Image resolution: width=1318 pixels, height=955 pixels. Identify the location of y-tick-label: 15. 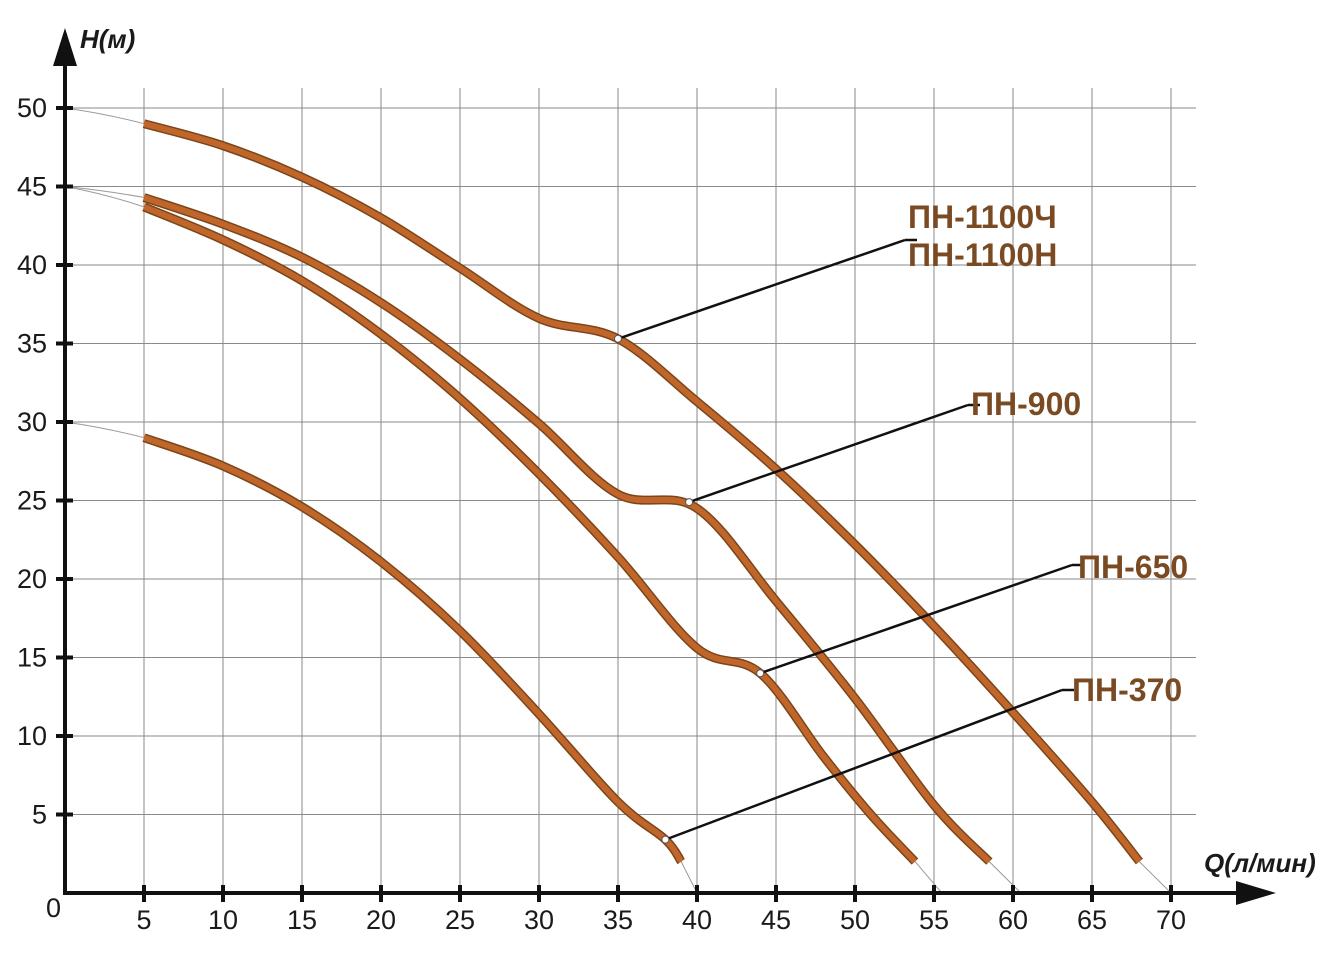
(32, 658).